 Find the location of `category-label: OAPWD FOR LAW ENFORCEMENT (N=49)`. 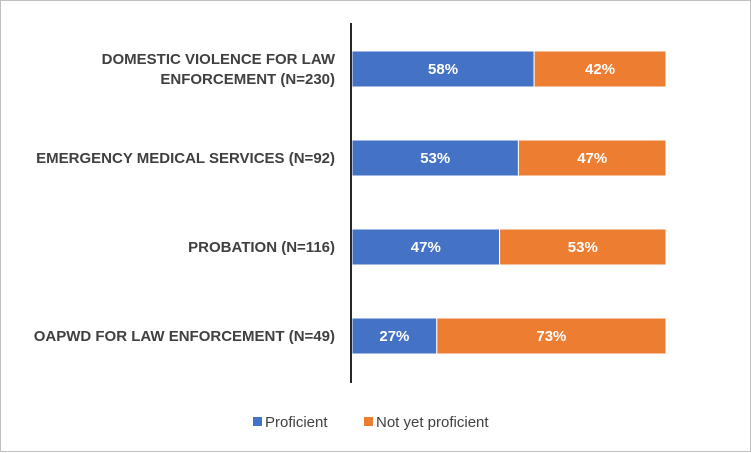

category-label: OAPWD FOR LAW ENFORCEMENT (N=49) is located at coordinates (184, 336).